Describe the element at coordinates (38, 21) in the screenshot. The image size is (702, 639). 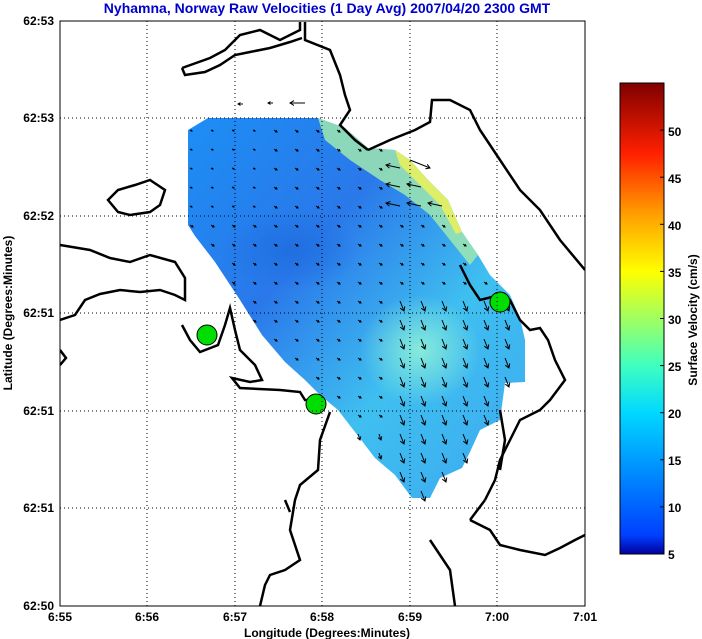
I see `y-tick-label: 62:53` at that location.